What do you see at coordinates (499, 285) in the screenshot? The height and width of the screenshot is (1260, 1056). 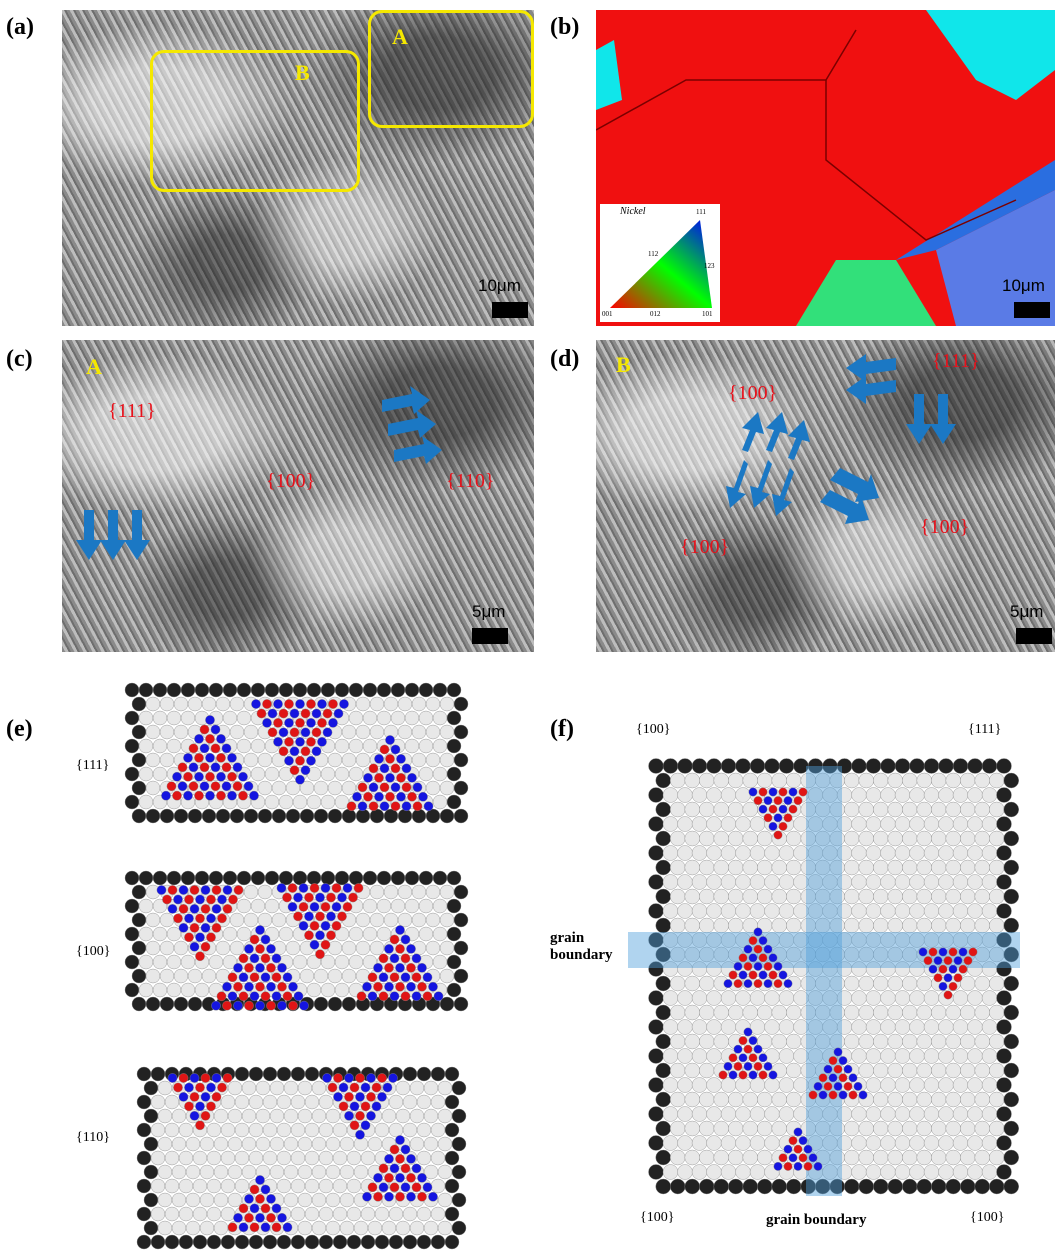 I see `scale-label-a: 10μm` at bounding box center [499, 285].